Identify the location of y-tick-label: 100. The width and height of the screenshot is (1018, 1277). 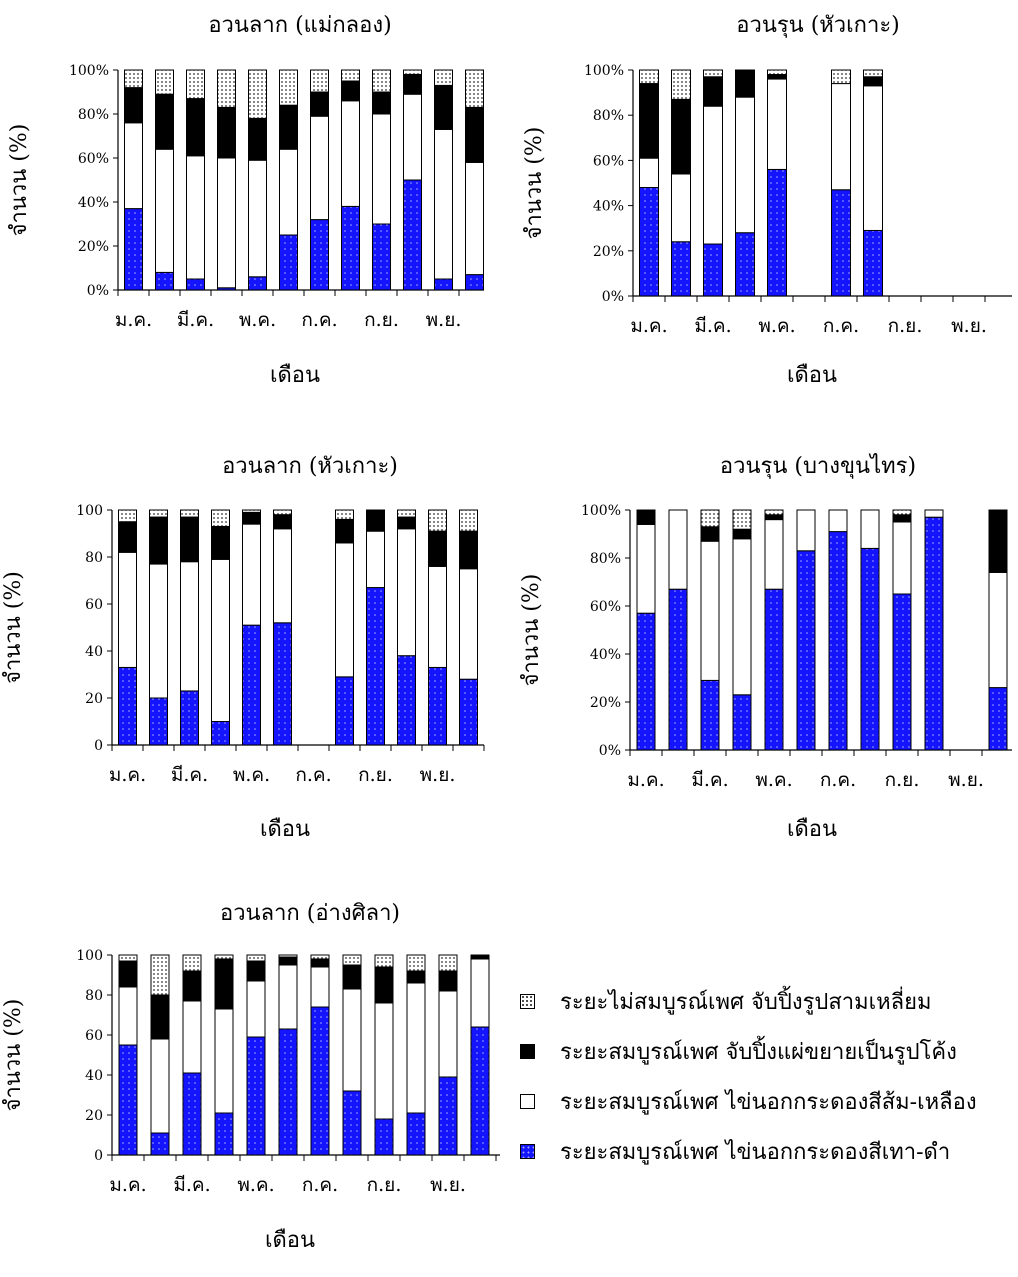
(89, 956).